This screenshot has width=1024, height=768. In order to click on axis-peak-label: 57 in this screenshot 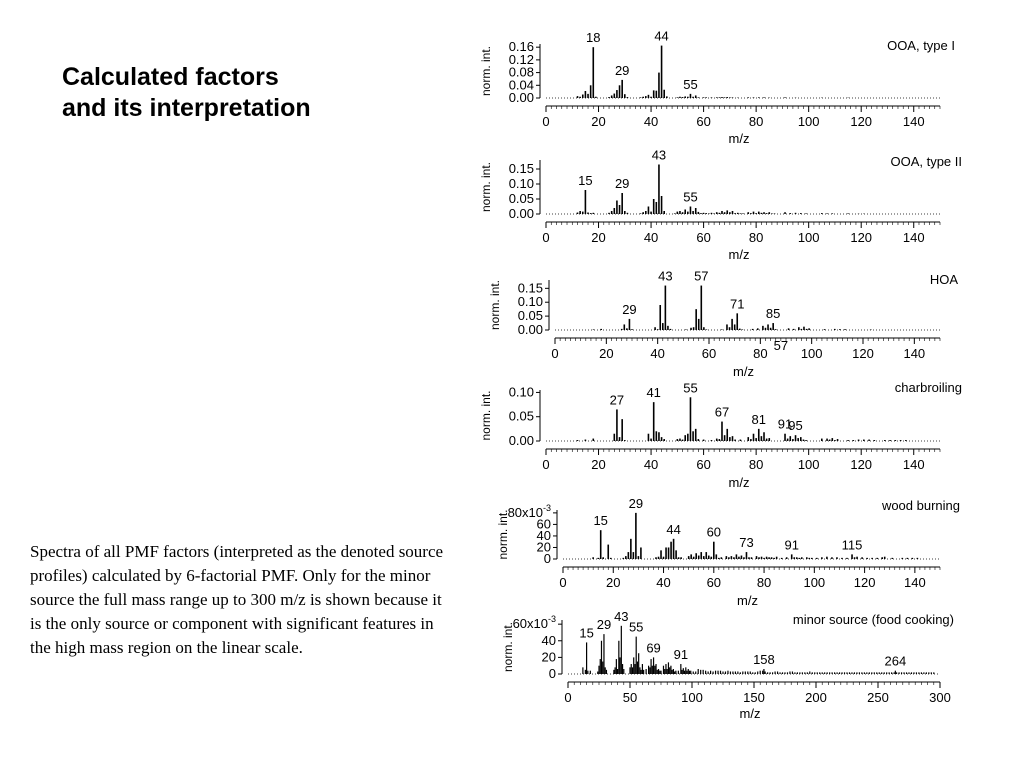, I will do `click(781, 345)`.